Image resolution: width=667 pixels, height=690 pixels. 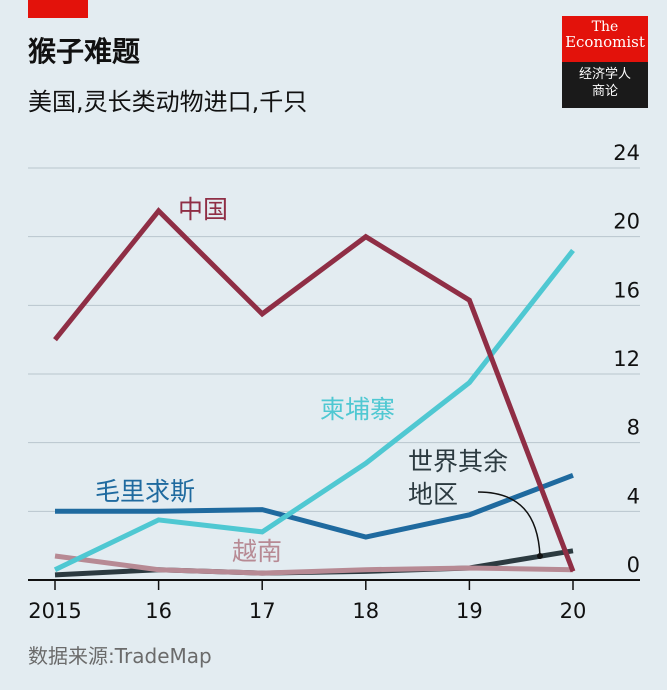 What do you see at coordinates (257, 551) in the screenshot?
I see `series-label-vietnam: 越南` at bounding box center [257, 551].